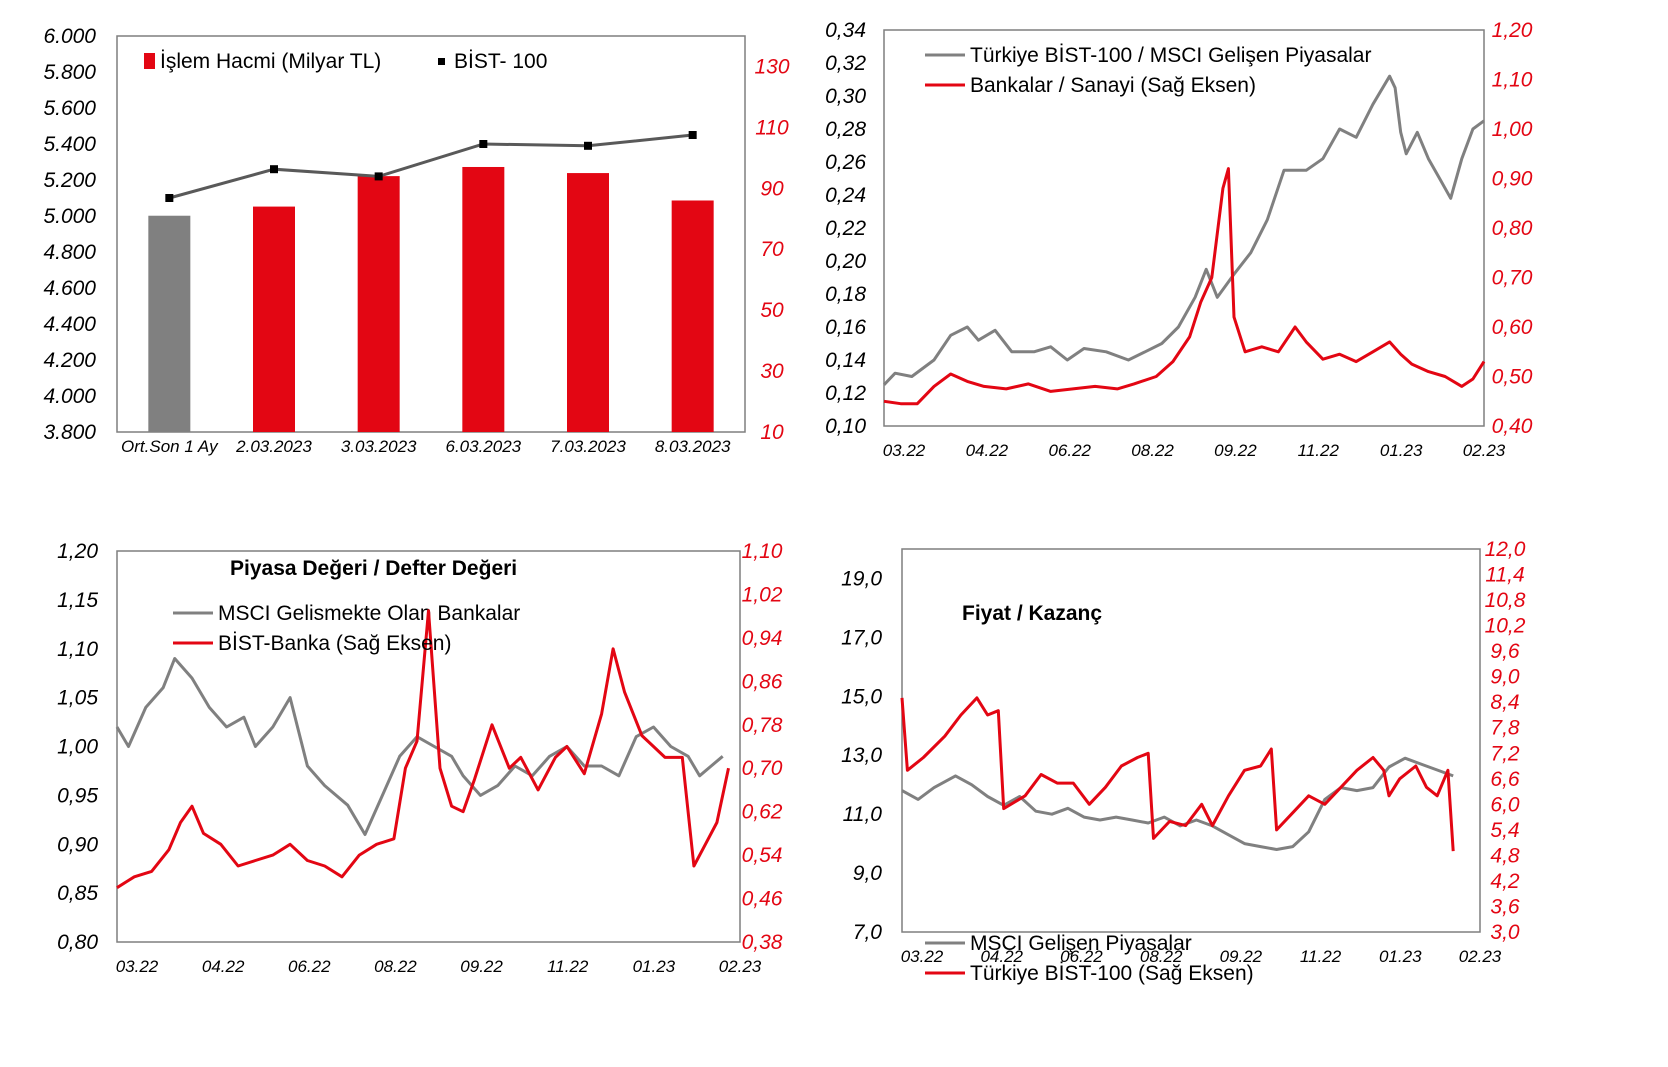 This screenshot has height=1067, width=1668. Describe the element at coordinates (845, 294) in the screenshot. I see `y-tick-left: 0,18` at that location.